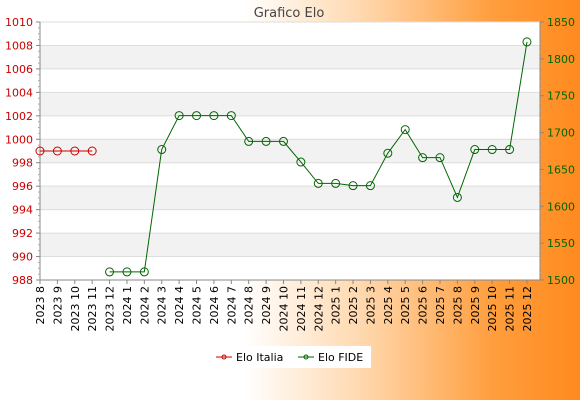 This screenshot has height=400, width=580. Describe the element at coordinates (22, 233) in the screenshot. I see `left-tick-label: 992` at that location.